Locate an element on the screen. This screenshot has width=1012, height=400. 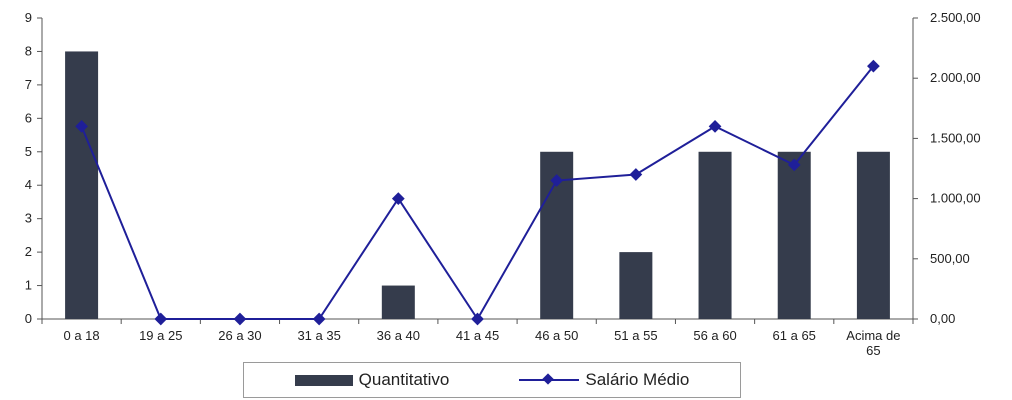
y-right-tick-label: 1.500,00 is located at coordinates (955, 137).